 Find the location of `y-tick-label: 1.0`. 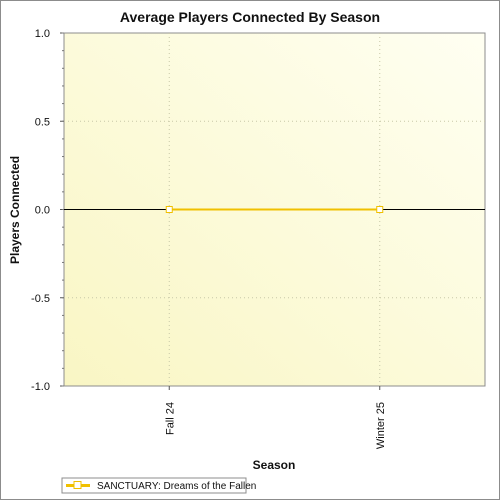

y-tick-label: 1.0 is located at coordinates (42, 34).